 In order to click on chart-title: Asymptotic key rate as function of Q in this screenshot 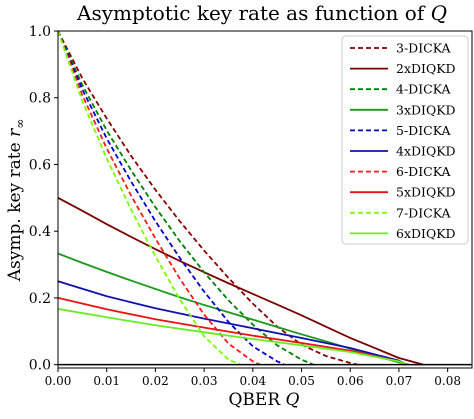, I will do `click(261, 13)`.